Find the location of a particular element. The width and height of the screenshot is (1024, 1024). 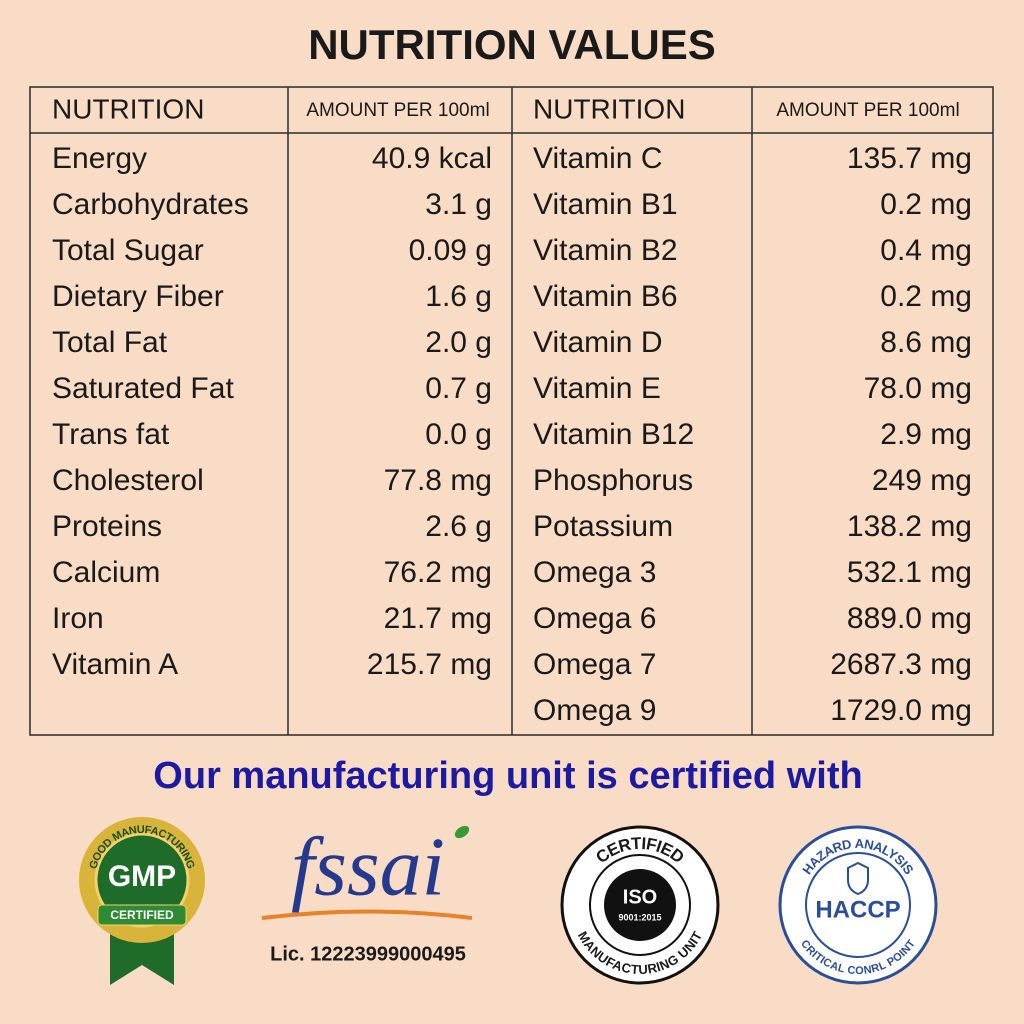

nutrient-amount: 249 mg is located at coordinates (922, 480).